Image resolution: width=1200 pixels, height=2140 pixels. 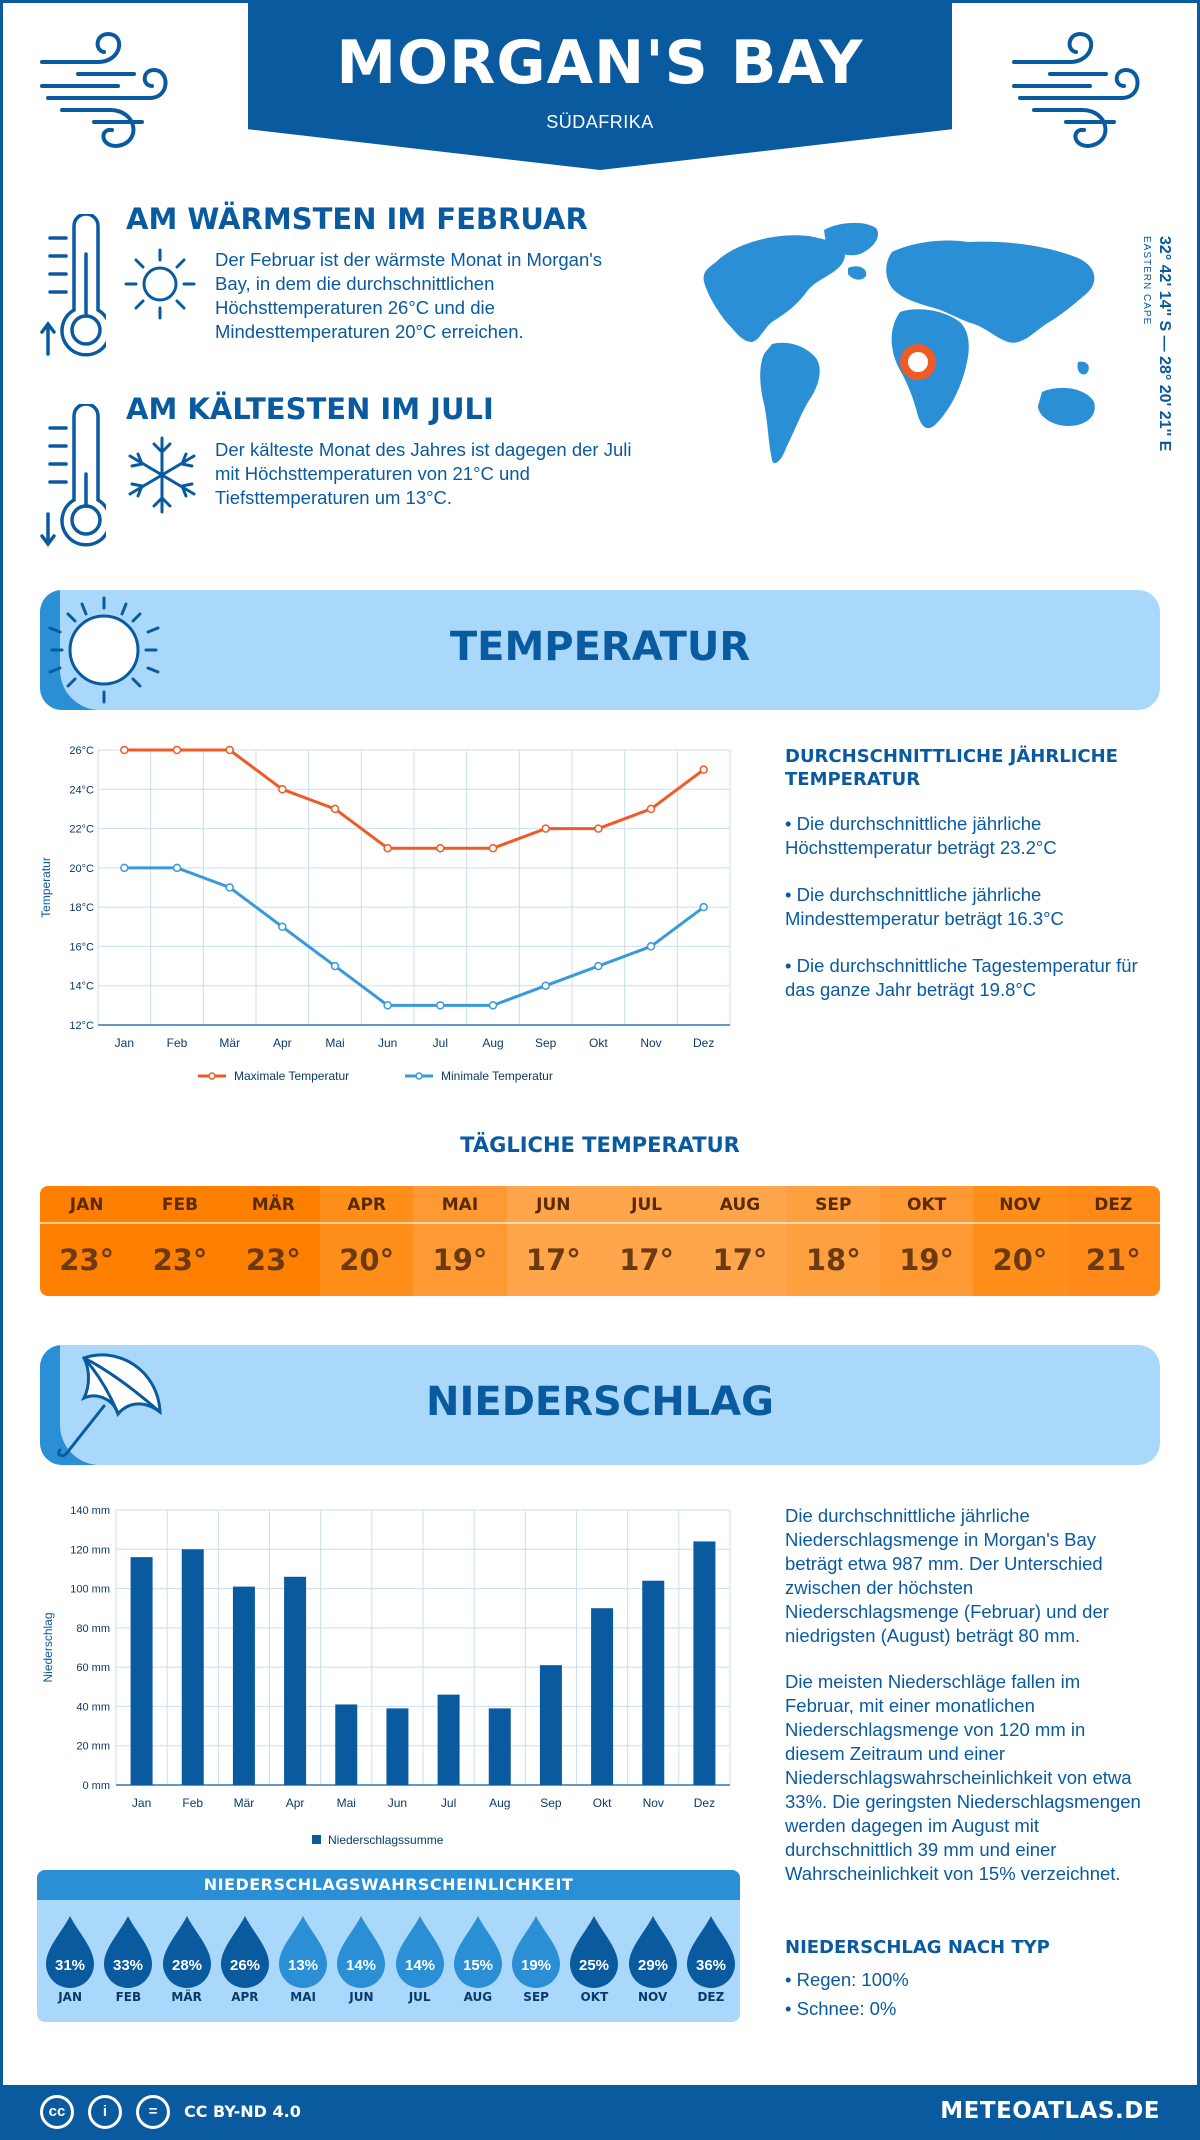 What do you see at coordinates (316, 1839) in the screenshot?
I see `legend-swatch` at bounding box center [316, 1839].